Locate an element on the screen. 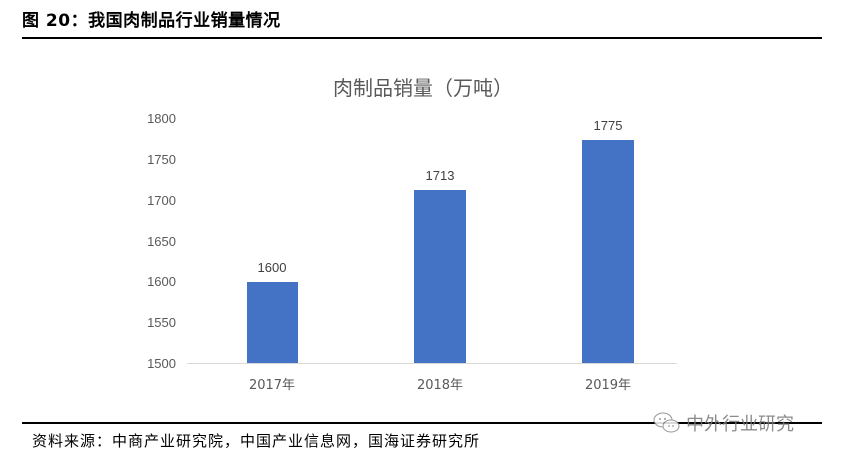  x-tick: 2017年 is located at coordinates (272, 385).